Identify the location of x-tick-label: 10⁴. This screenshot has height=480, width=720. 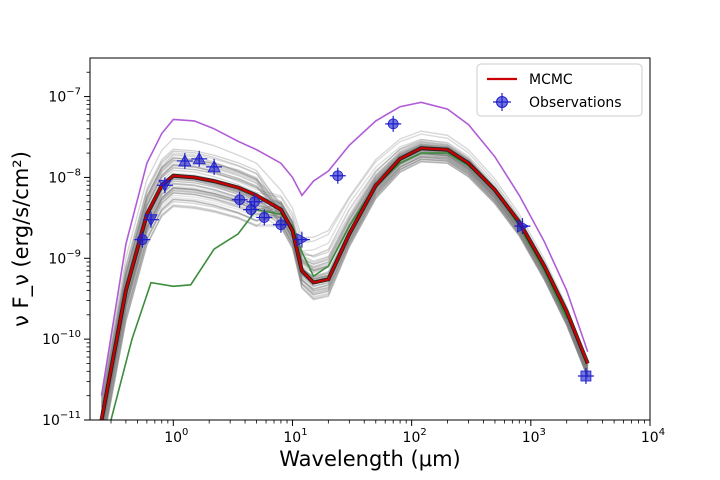
(653, 436).